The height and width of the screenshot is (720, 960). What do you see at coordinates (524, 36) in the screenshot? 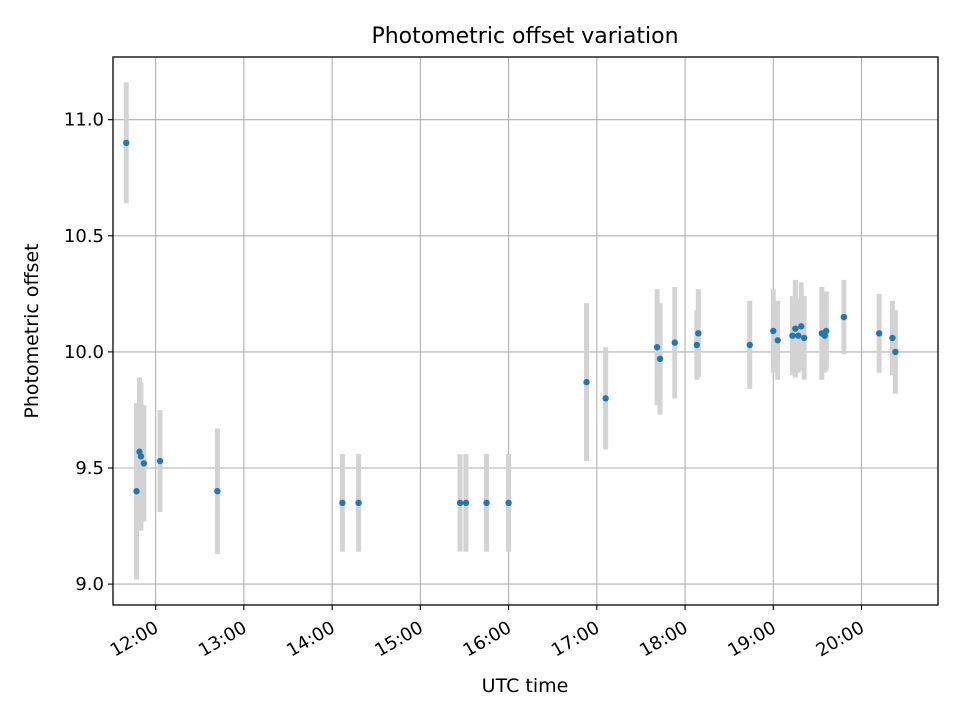
I see `chart-title: Photometric offset variation` at bounding box center [524, 36].